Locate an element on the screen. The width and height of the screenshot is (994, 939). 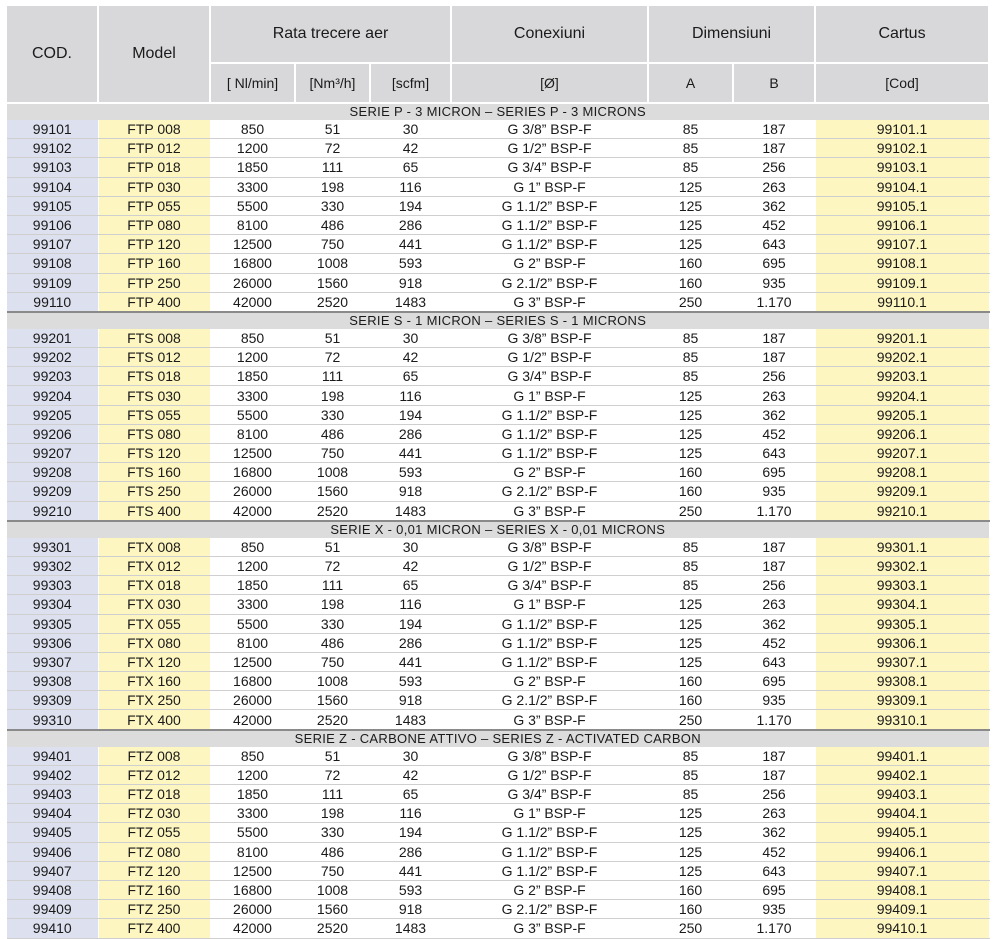
cell-cartridge-code: 99101.1 is located at coordinates (902, 130).